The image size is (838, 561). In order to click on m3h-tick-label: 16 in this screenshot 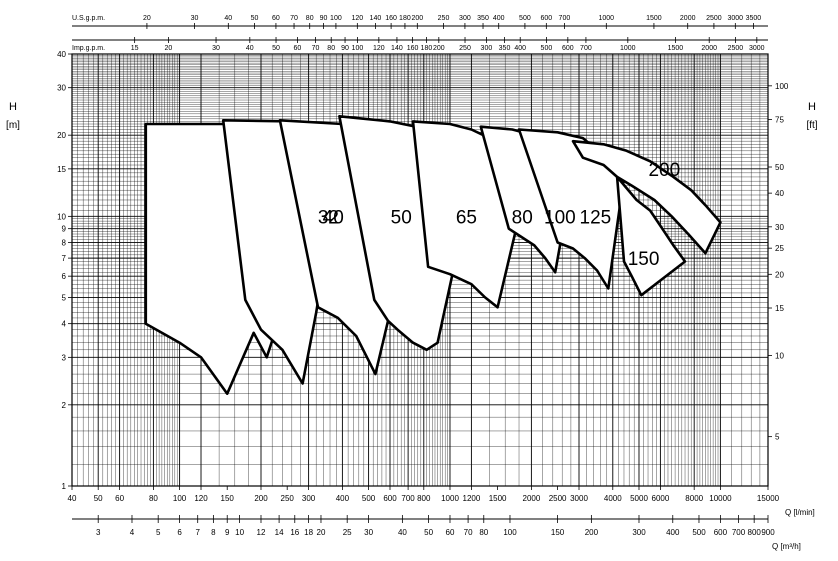, I will do `click(294, 532)`.